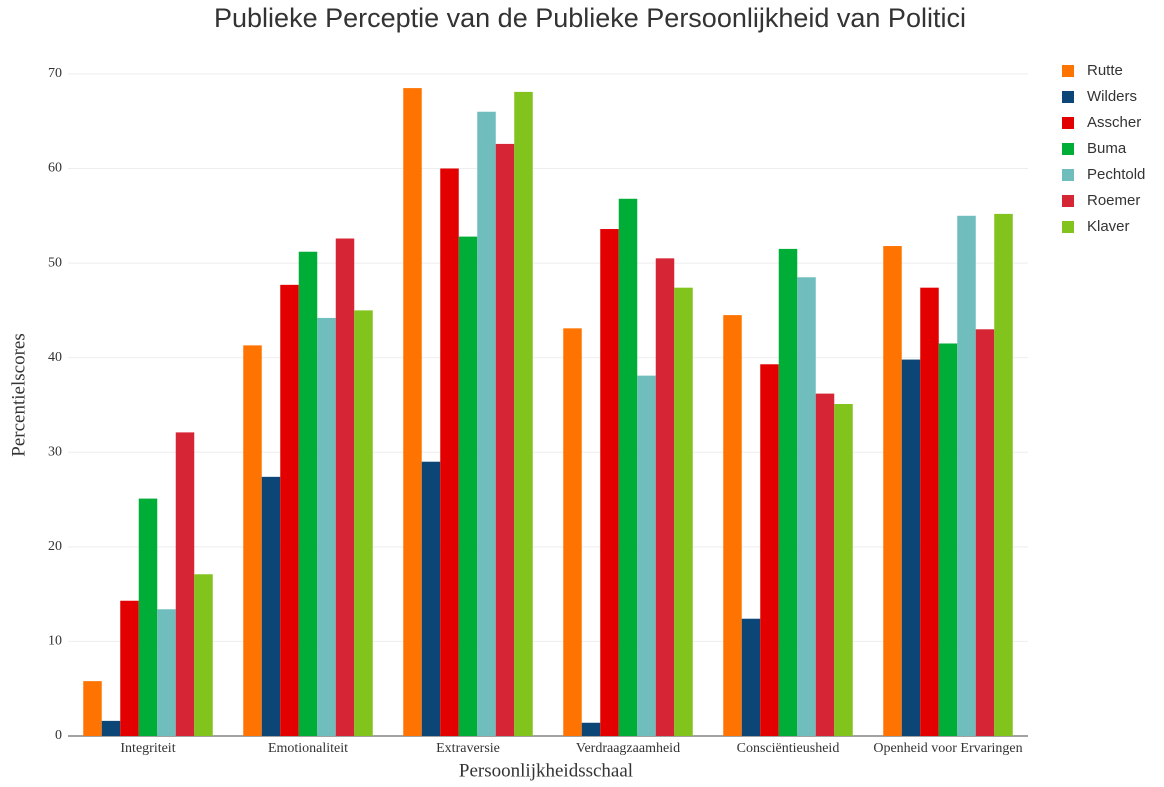 This screenshot has width=1164, height=787. I want to click on y-tick-label: 20, so click(55, 546).